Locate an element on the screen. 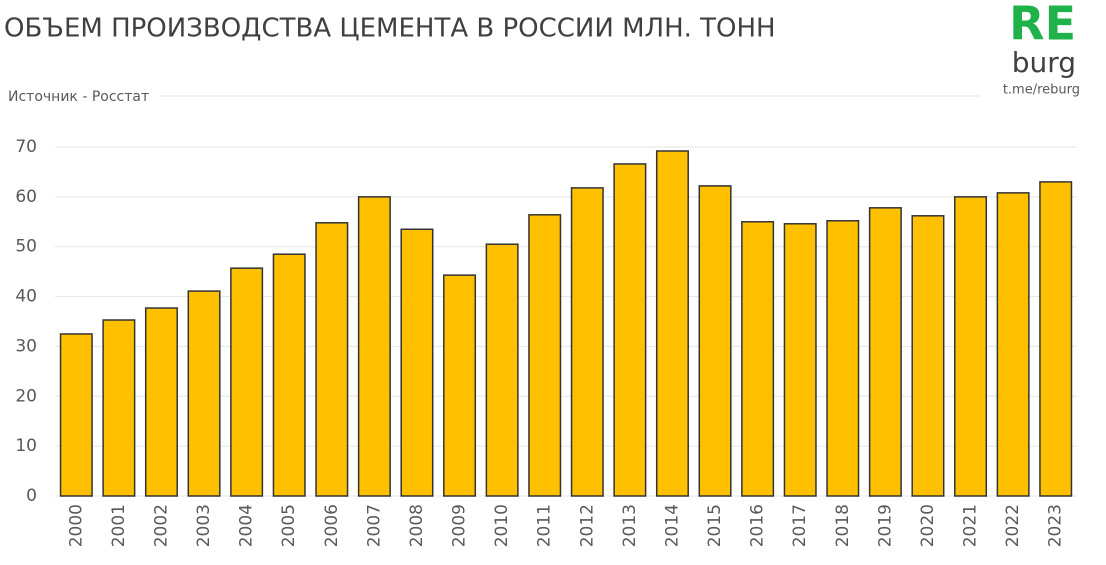  x-tick-label: 2017 is located at coordinates (800, 525).